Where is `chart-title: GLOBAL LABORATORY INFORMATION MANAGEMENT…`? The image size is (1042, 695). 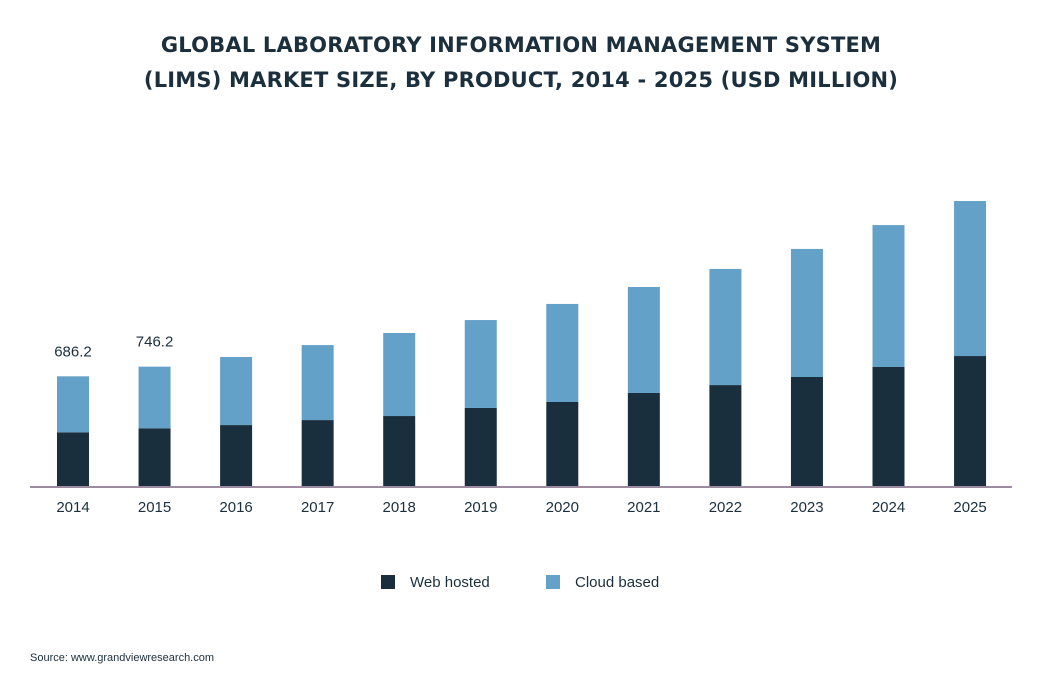
chart-title: GLOBAL LABORATORY INFORMATION MANAGEMENT… is located at coordinates (521, 63).